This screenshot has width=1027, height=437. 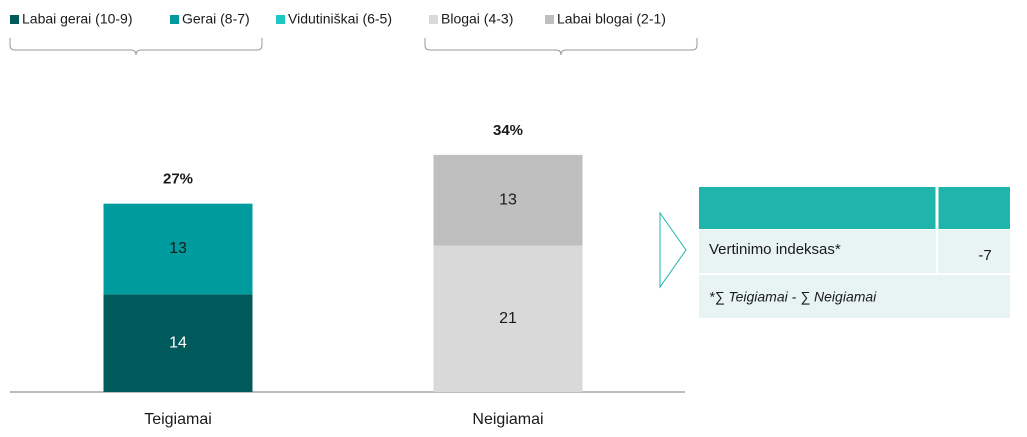 I want to click on legend-label: Vidutiniškai (6-5), so click(x=340, y=19).